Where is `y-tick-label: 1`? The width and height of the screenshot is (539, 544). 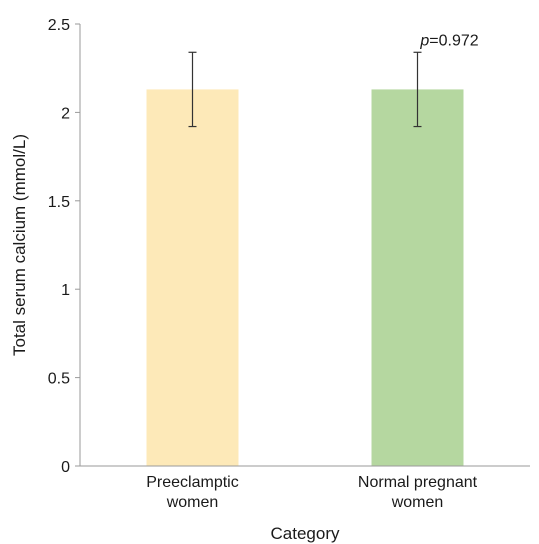
y-tick-label: 1 is located at coordinates (65, 290).